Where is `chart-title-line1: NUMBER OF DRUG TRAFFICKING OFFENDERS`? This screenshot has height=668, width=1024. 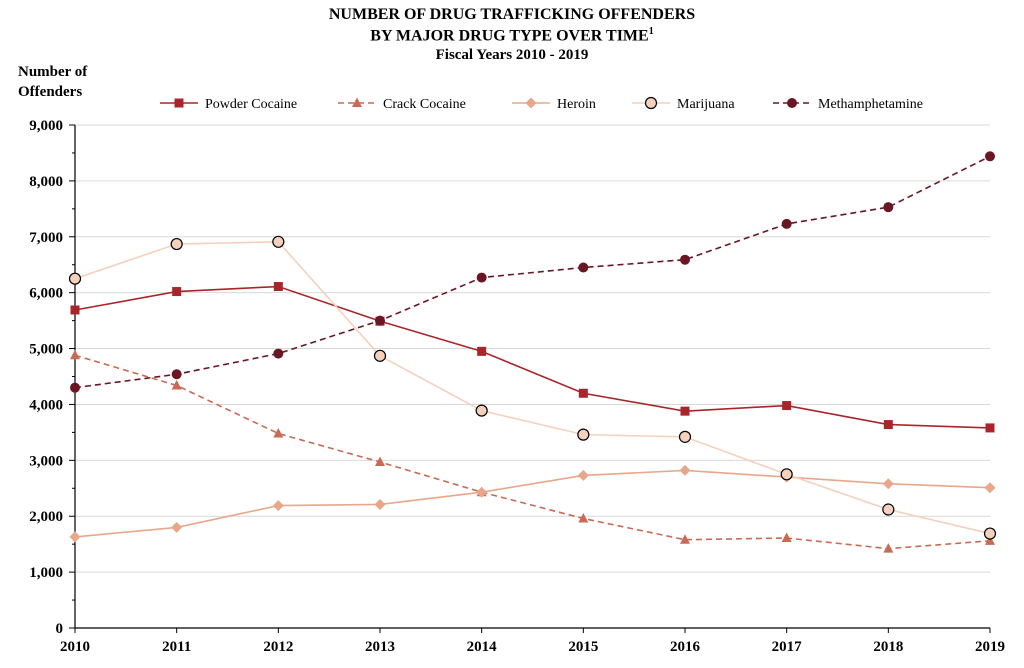 chart-title-line1: NUMBER OF DRUG TRAFFICKING OFFENDERS is located at coordinates (512, 14).